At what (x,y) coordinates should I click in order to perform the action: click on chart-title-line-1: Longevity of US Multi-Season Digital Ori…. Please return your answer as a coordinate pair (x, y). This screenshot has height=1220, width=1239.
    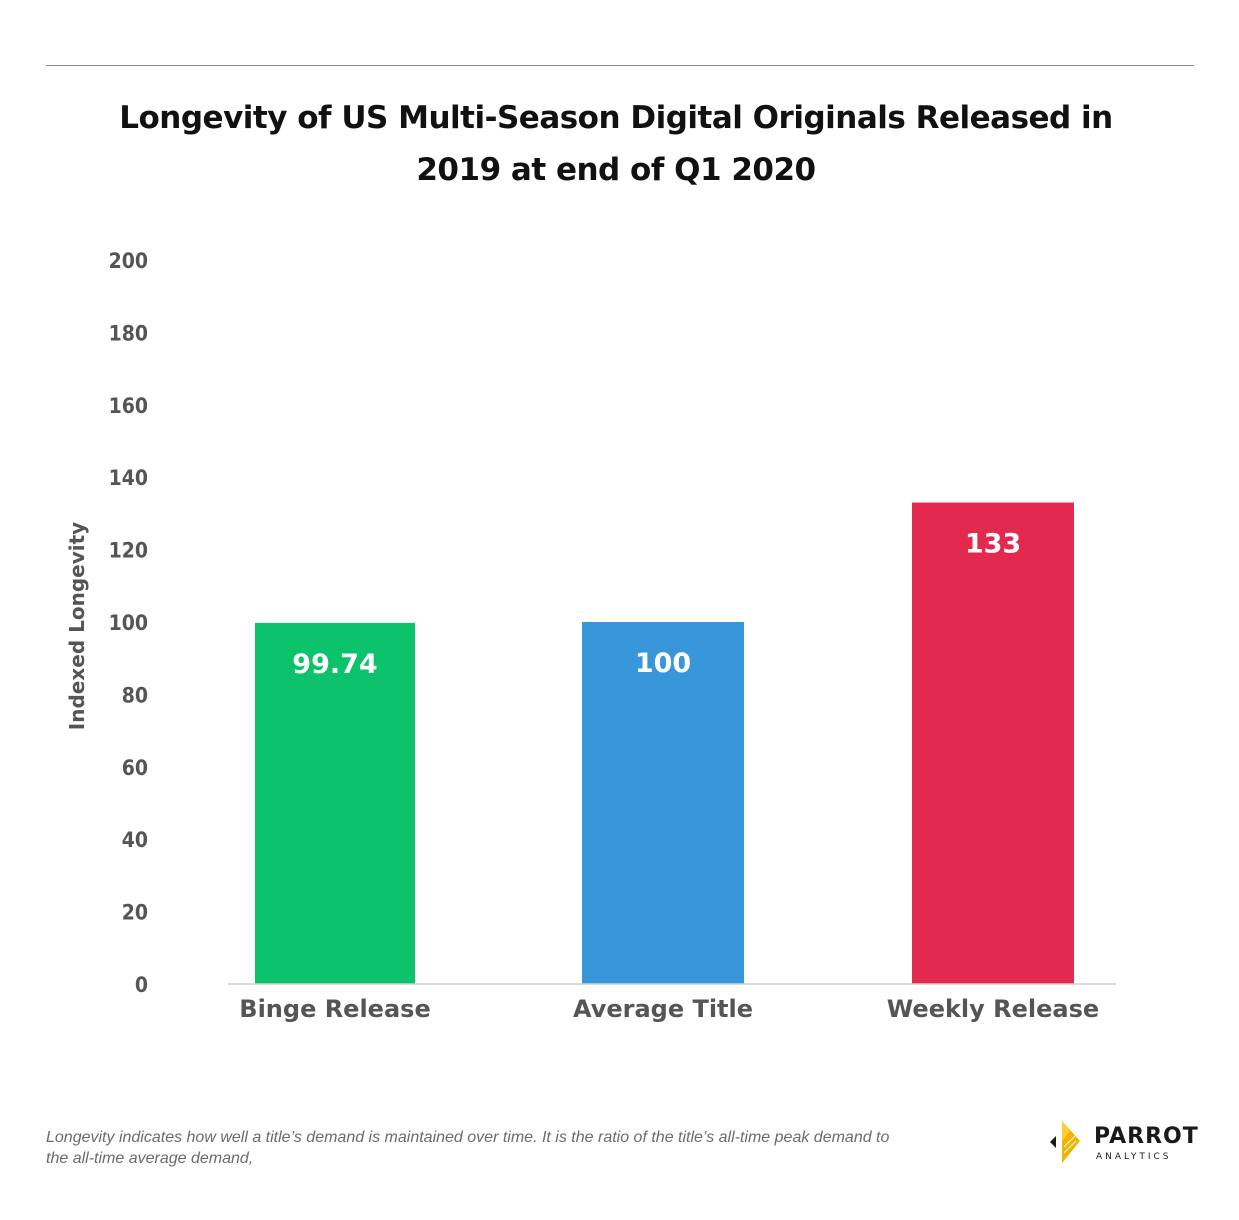
    Looking at the image, I should click on (616, 118).